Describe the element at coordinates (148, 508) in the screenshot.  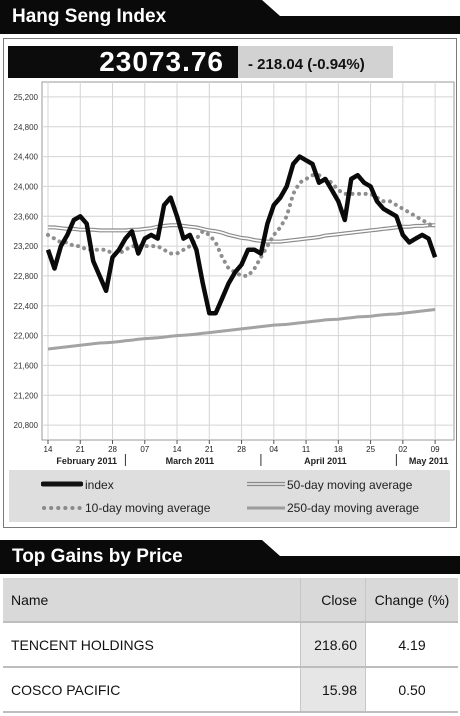
I see `legend-label-ma10: 10-day moving average` at that location.